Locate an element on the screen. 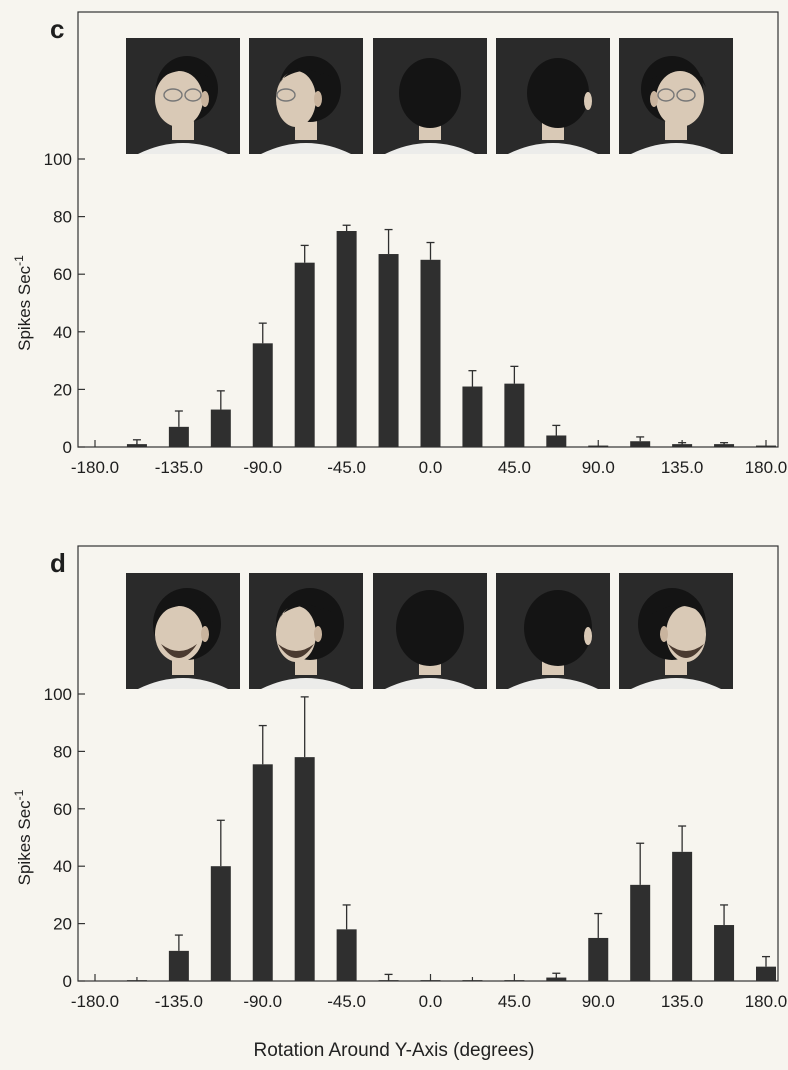  x-tick-label: -45.0 is located at coordinates (346, 1001).